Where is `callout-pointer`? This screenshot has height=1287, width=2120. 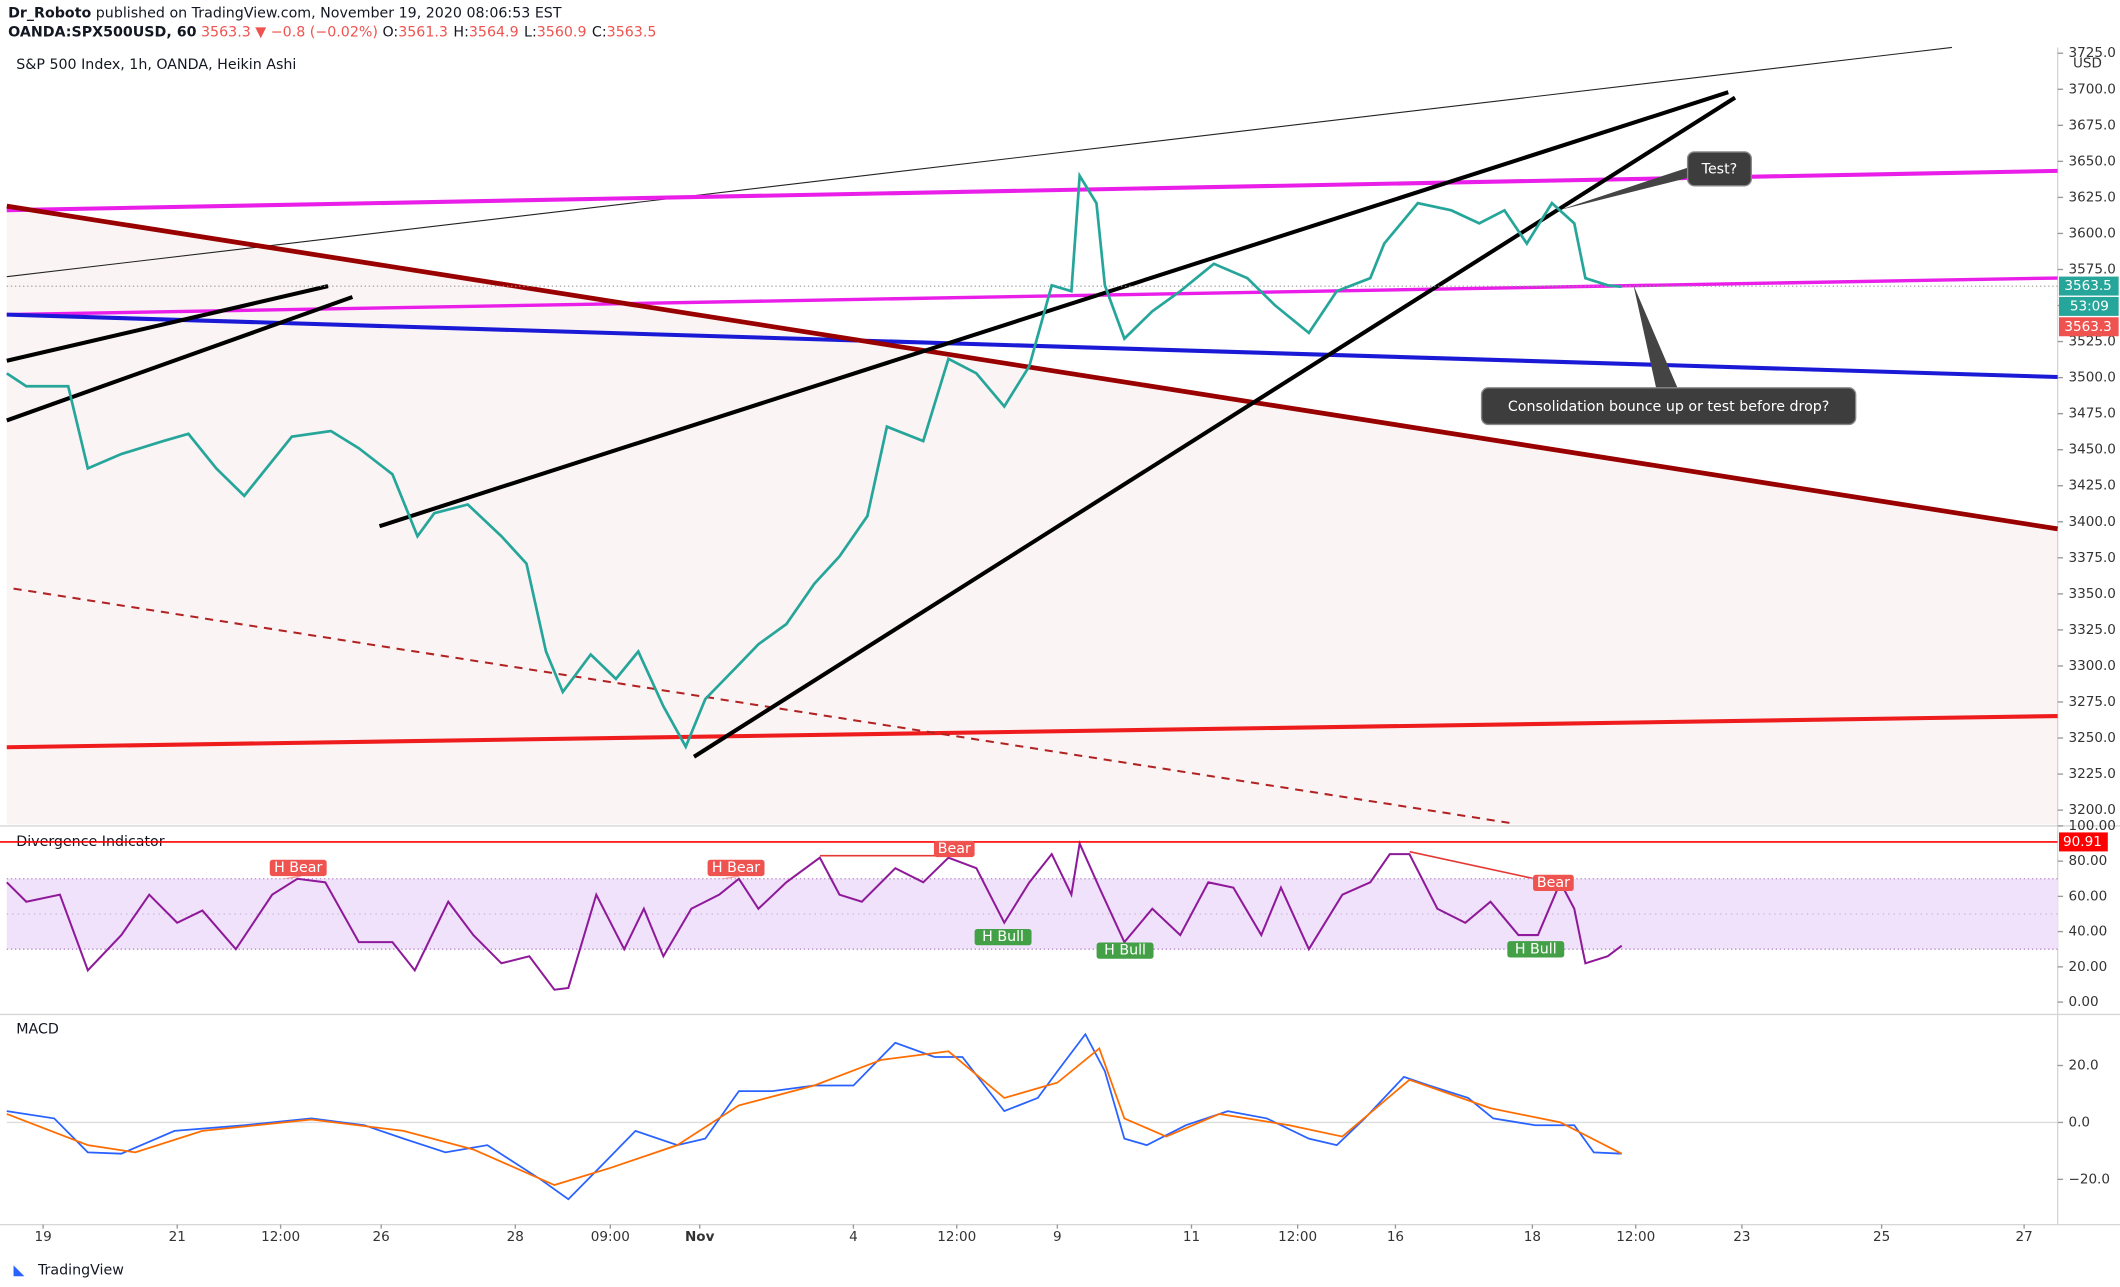
callout-pointer is located at coordinates (1626, 188).